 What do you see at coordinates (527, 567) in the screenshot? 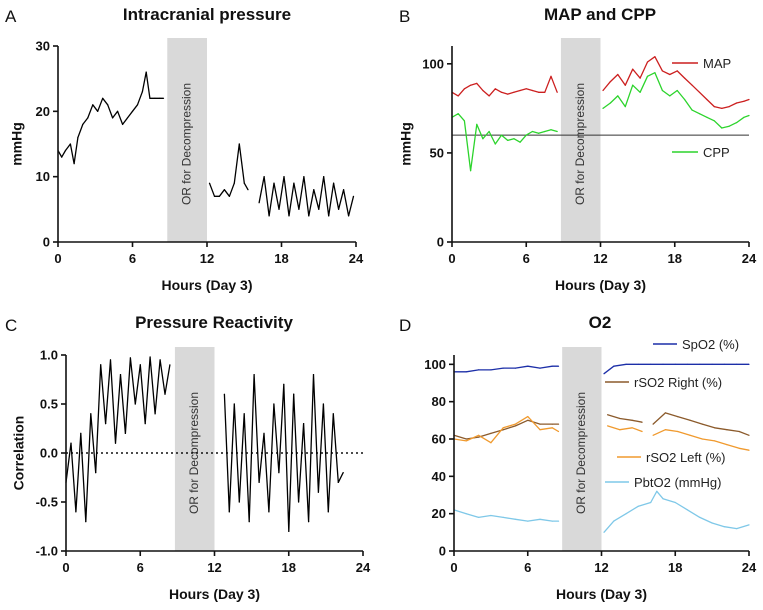
I see `x-tick-label: 6` at bounding box center [527, 567].